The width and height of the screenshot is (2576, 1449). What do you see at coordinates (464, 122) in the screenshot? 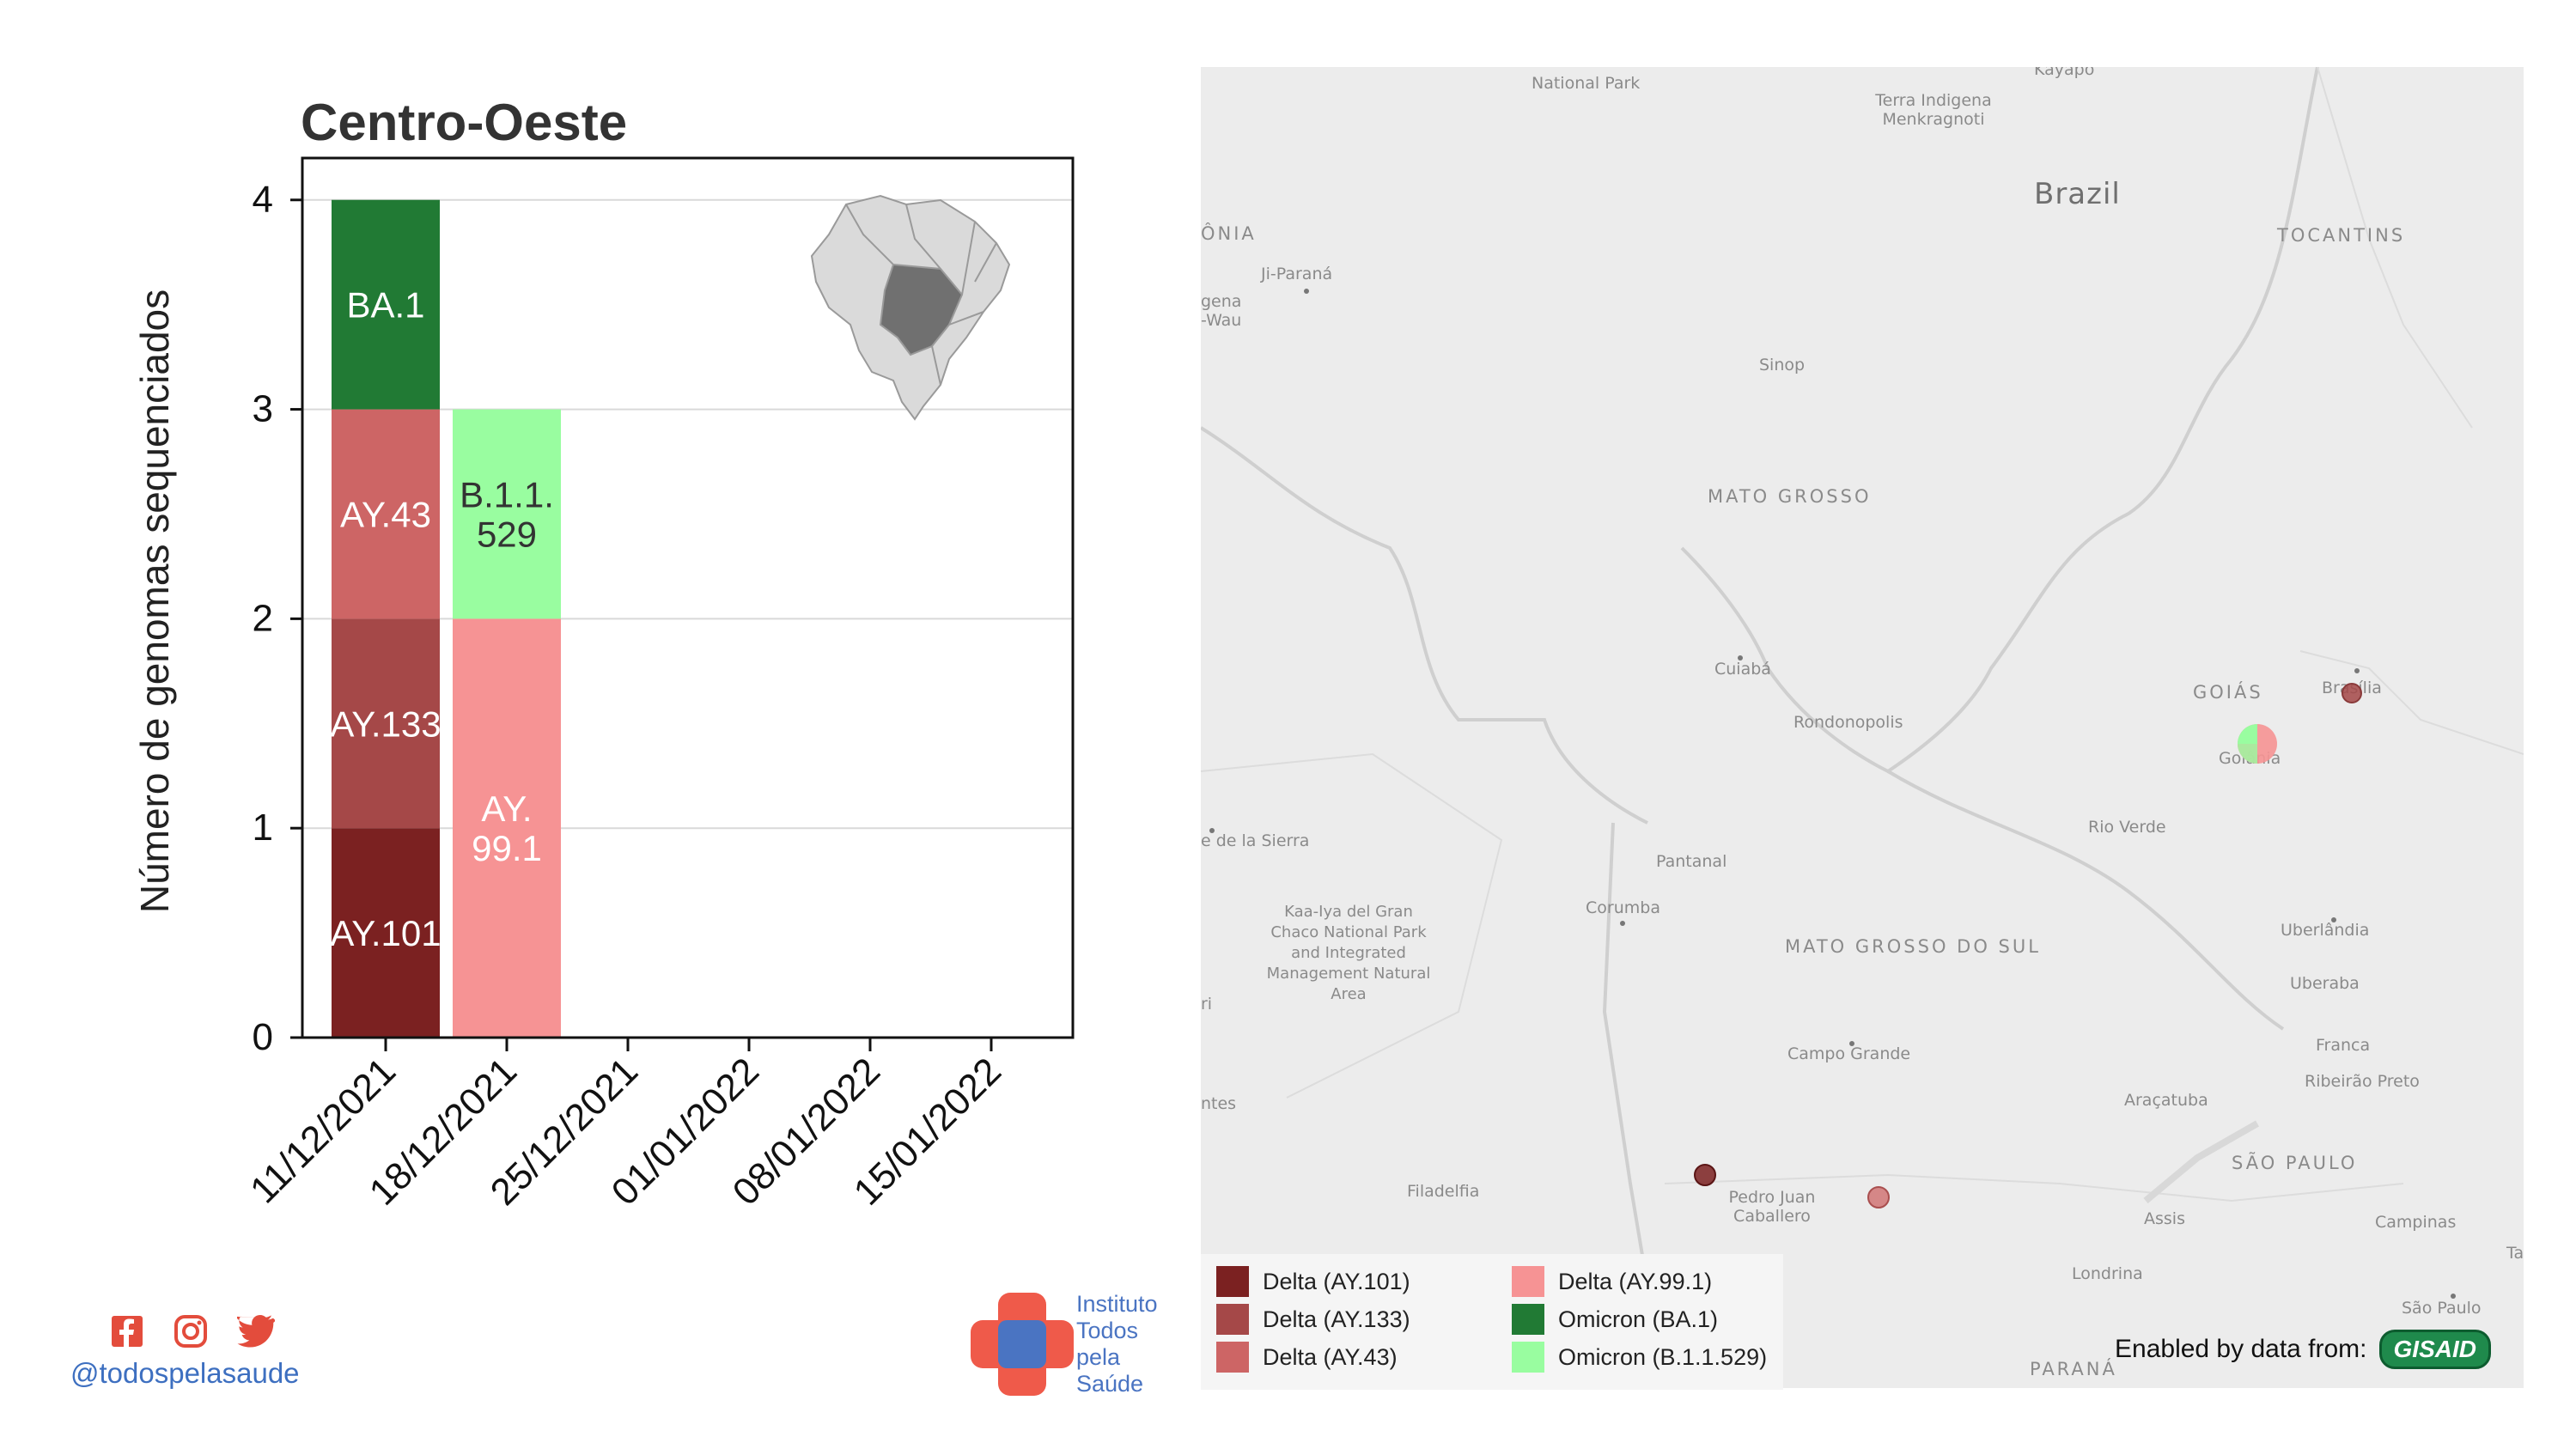
I see `chart-title: Centro-Oeste` at bounding box center [464, 122].